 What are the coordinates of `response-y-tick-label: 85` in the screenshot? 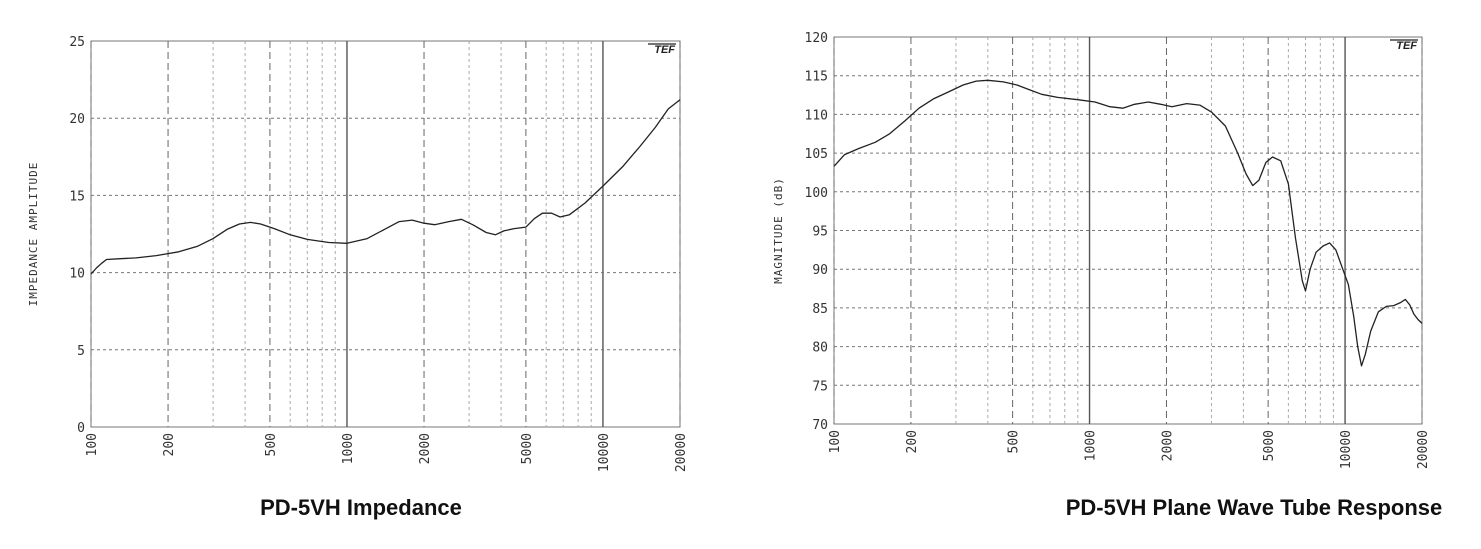 It's located at (820, 309).